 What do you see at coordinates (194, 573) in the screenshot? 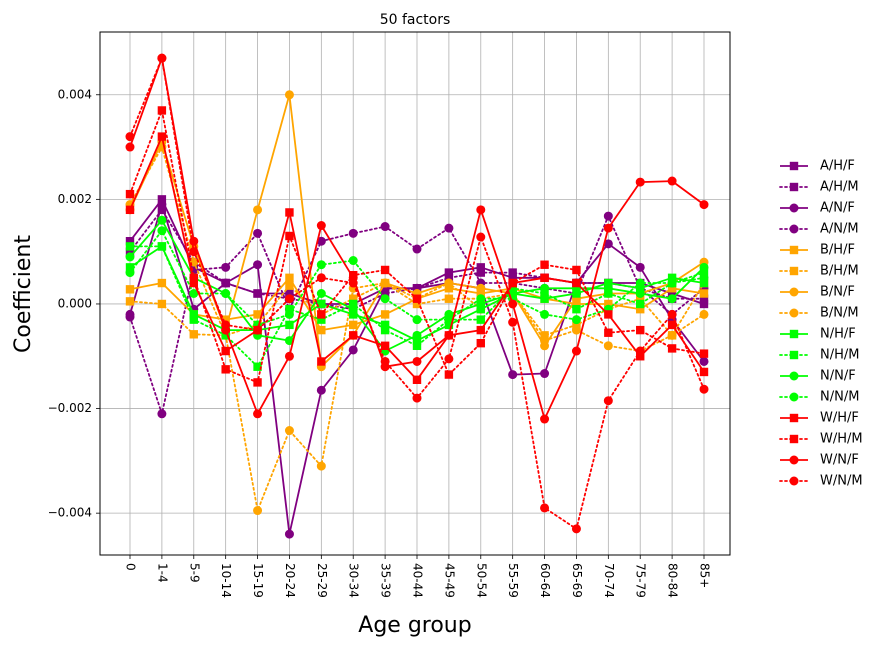
I see `x-tick-label: 5-9` at bounding box center [194, 573].